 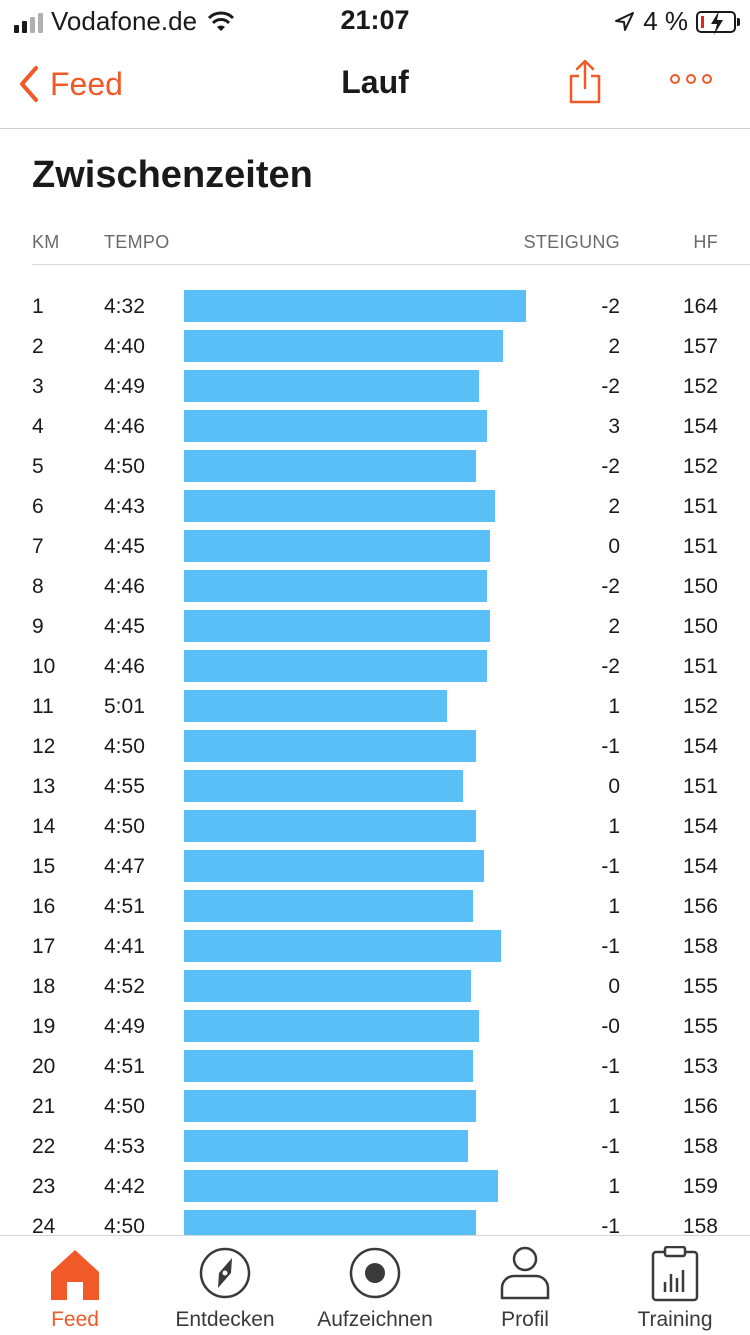 I want to click on split-row: 20 4:51 -1 153, so click(x=375, y=1065).